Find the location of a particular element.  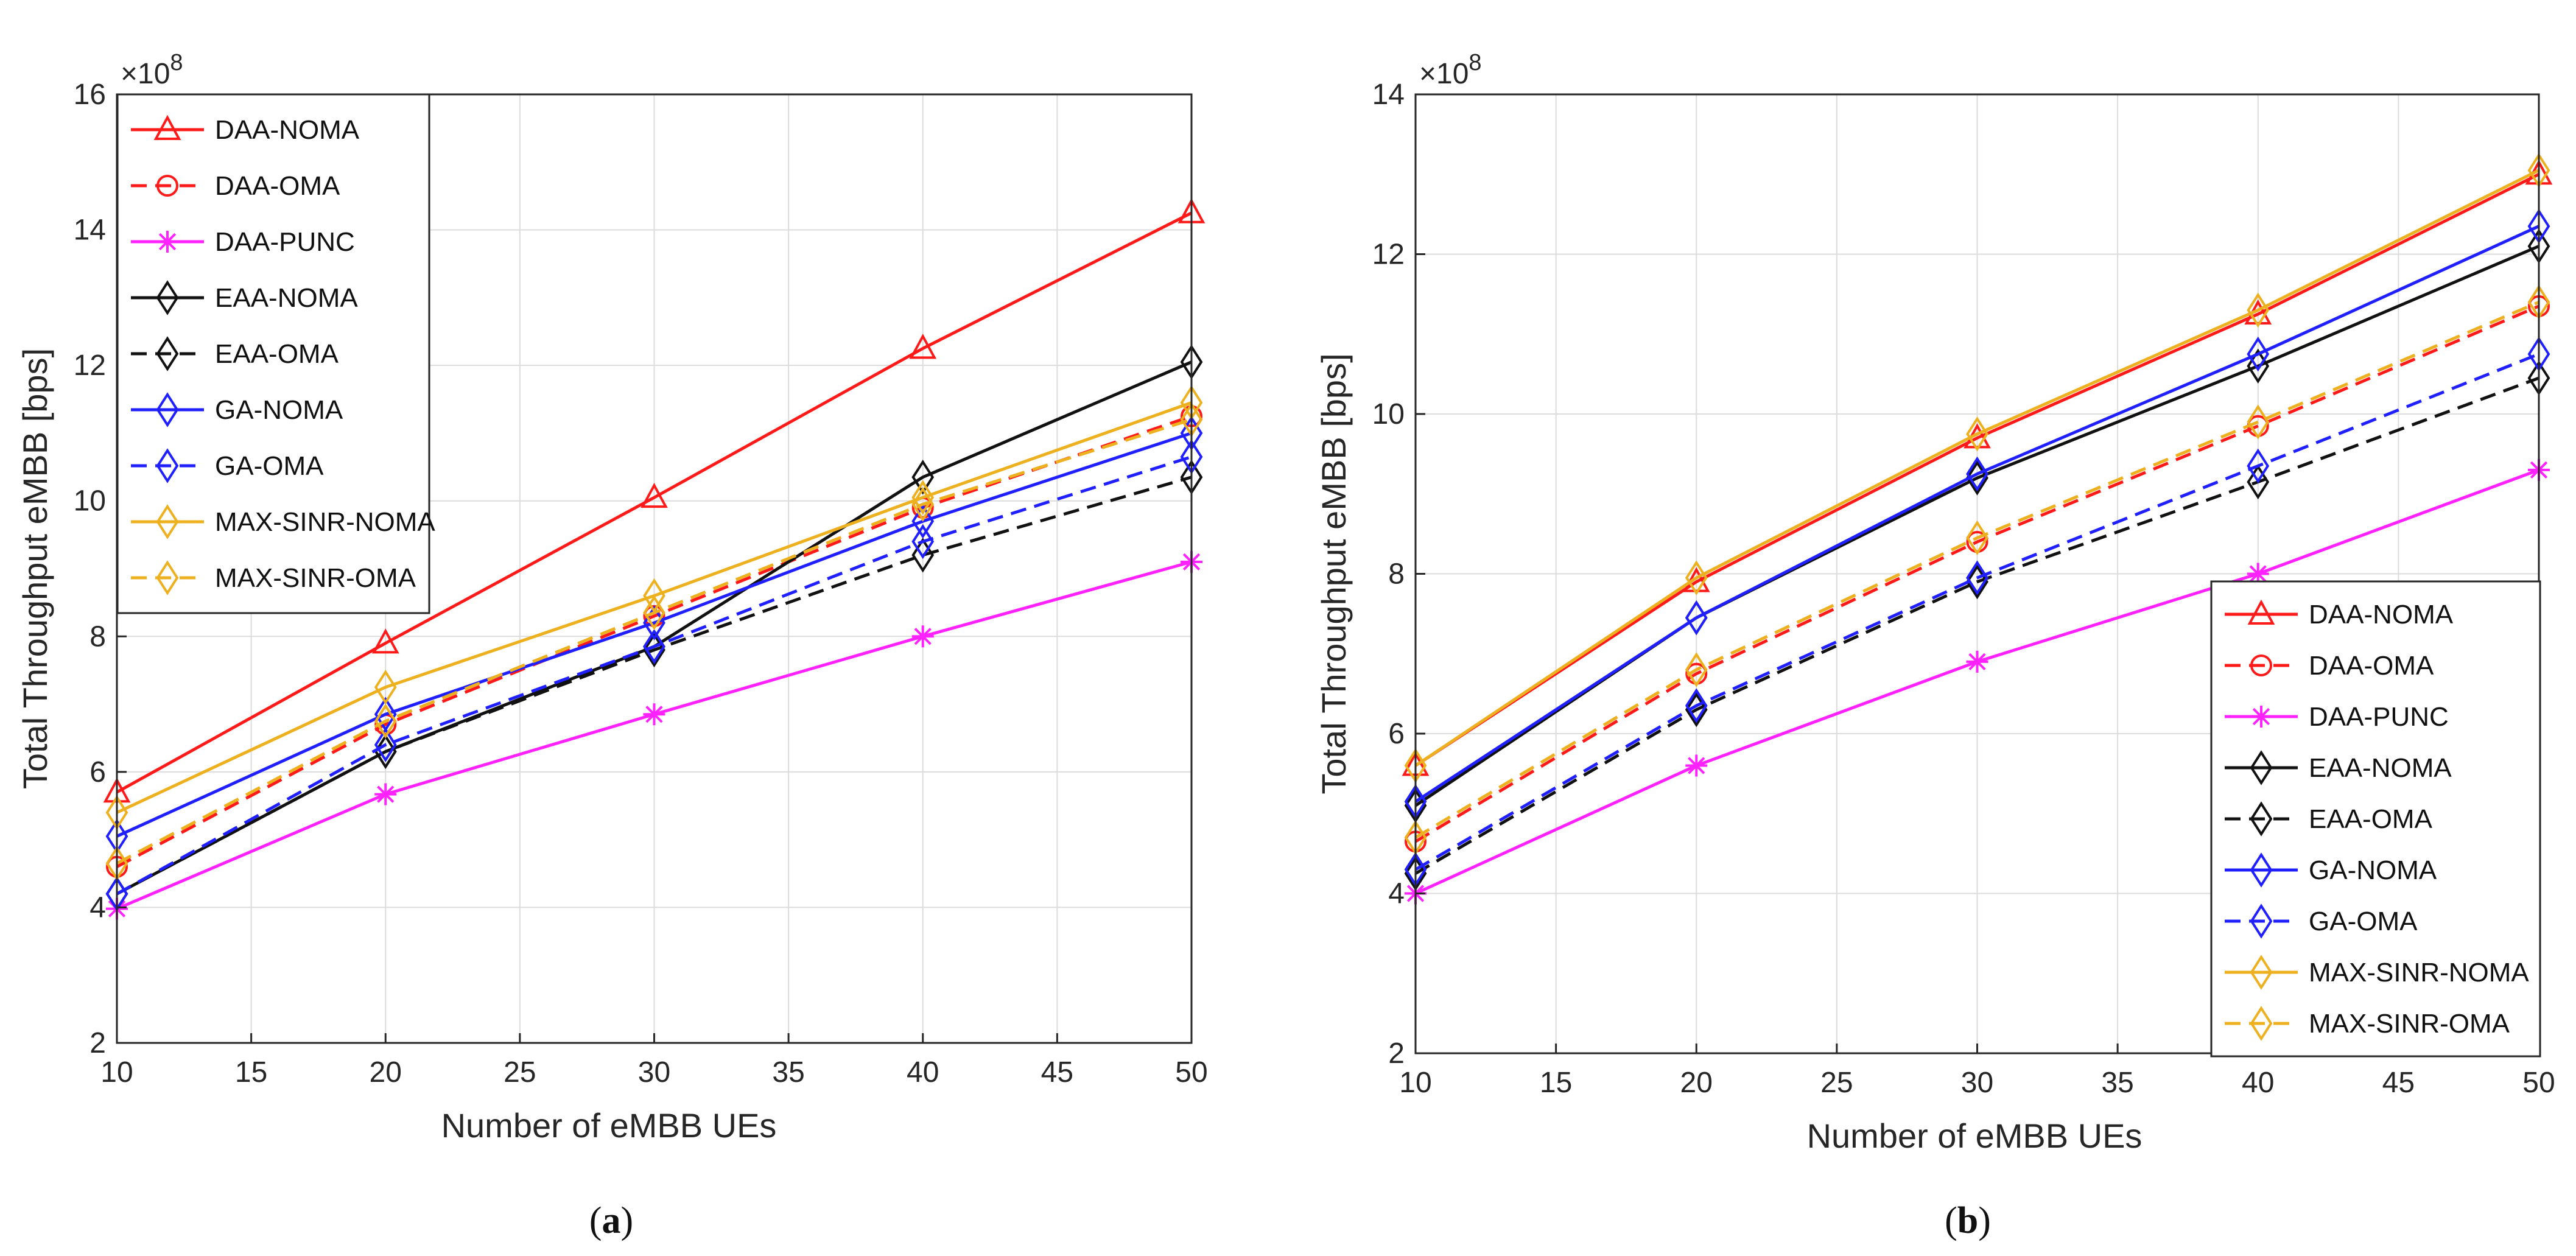

legend-entry: DAA-OMA is located at coordinates (2329, 666).